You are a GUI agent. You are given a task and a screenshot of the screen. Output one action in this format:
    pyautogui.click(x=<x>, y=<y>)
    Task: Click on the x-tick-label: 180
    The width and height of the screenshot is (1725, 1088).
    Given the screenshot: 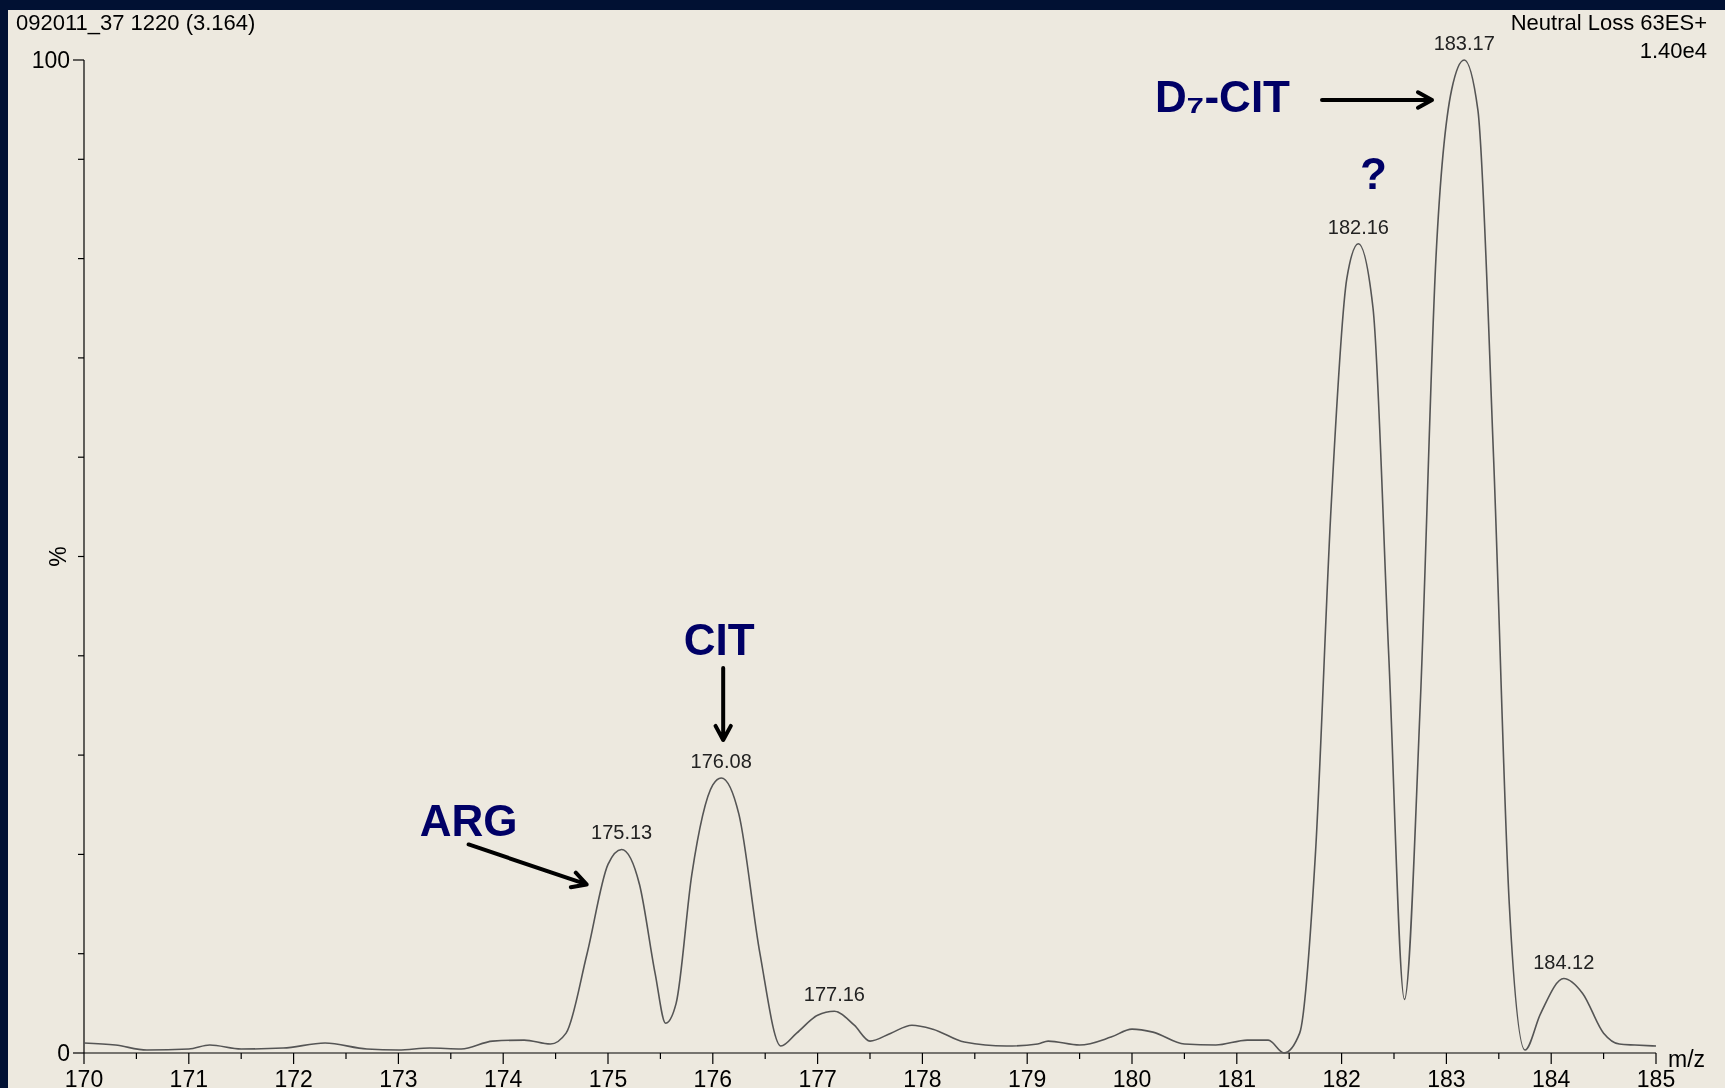 What is the action you would take?
    pyautogui.click(x=1132, y=1077)
    